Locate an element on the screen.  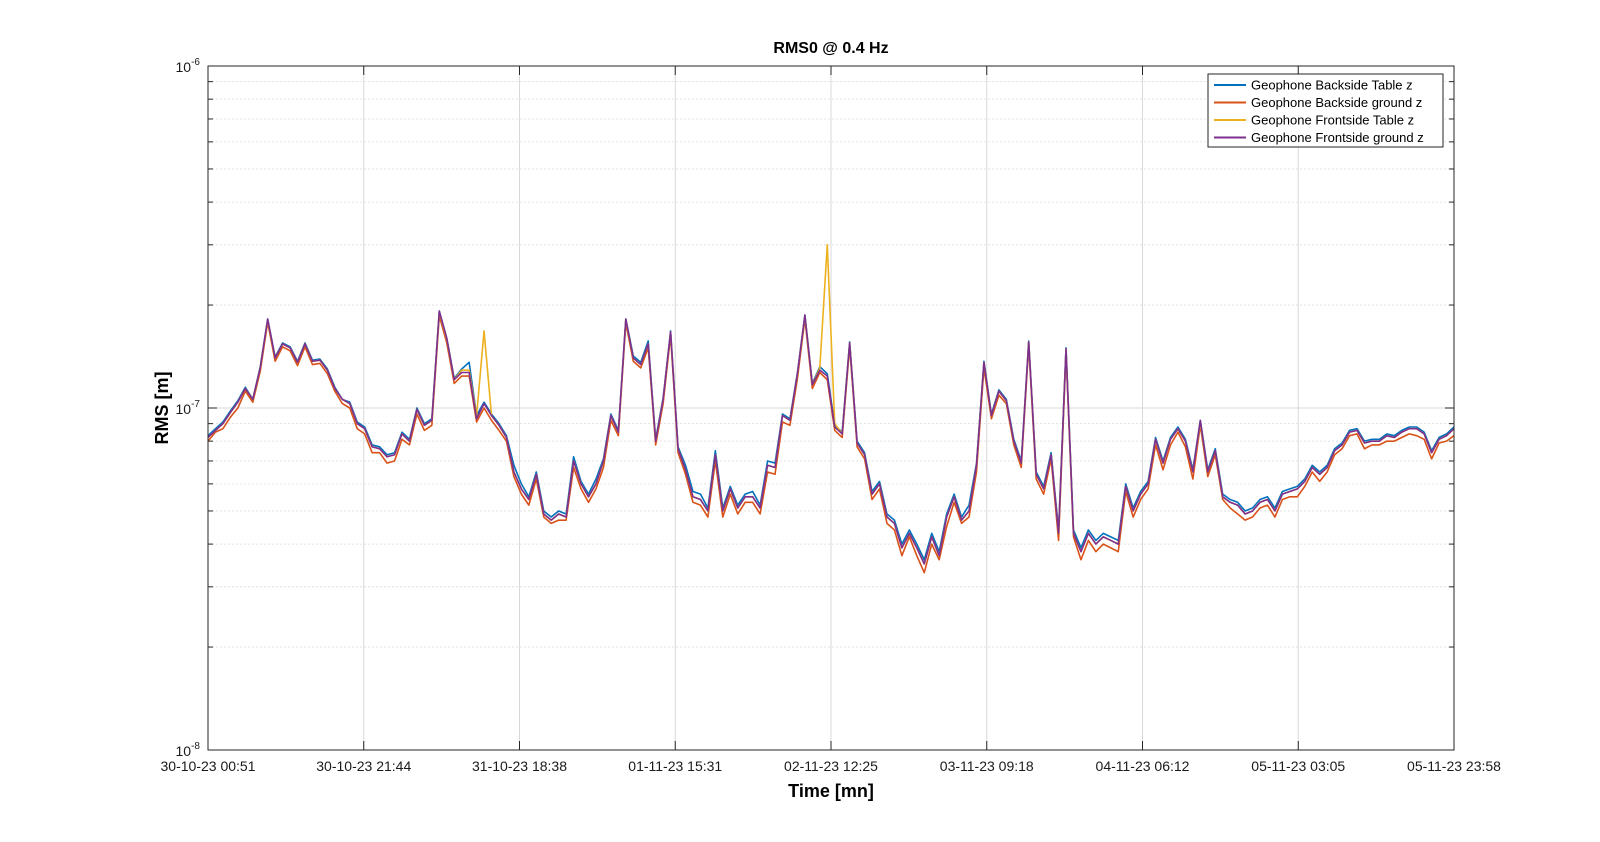
legend-label-4: Geophone Frontside ground z is located at coordinates (1337, 137).